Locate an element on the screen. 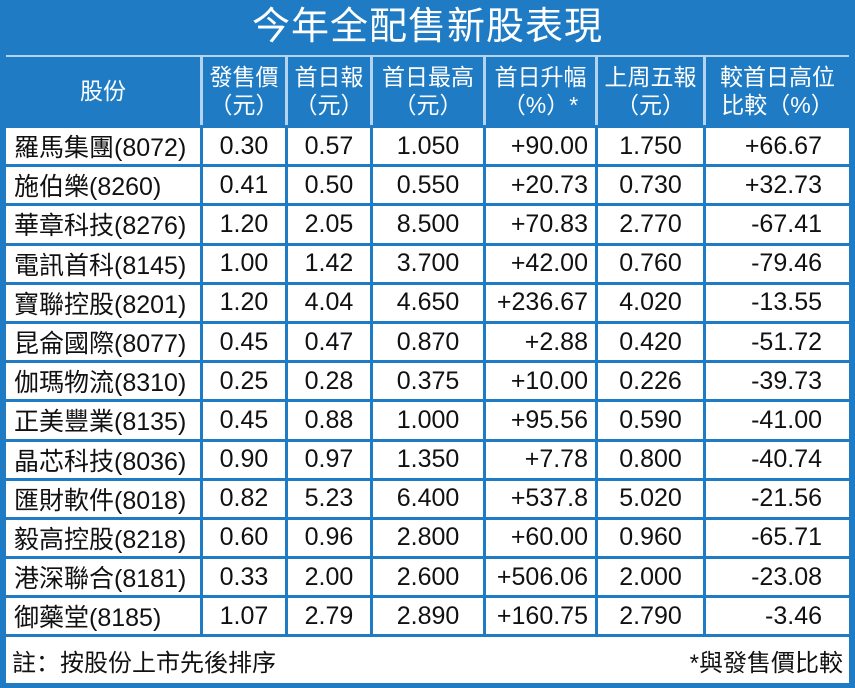 The image size is (855, 688). cell-first-day-close: 5.23 is located at coordinates (329, 498).